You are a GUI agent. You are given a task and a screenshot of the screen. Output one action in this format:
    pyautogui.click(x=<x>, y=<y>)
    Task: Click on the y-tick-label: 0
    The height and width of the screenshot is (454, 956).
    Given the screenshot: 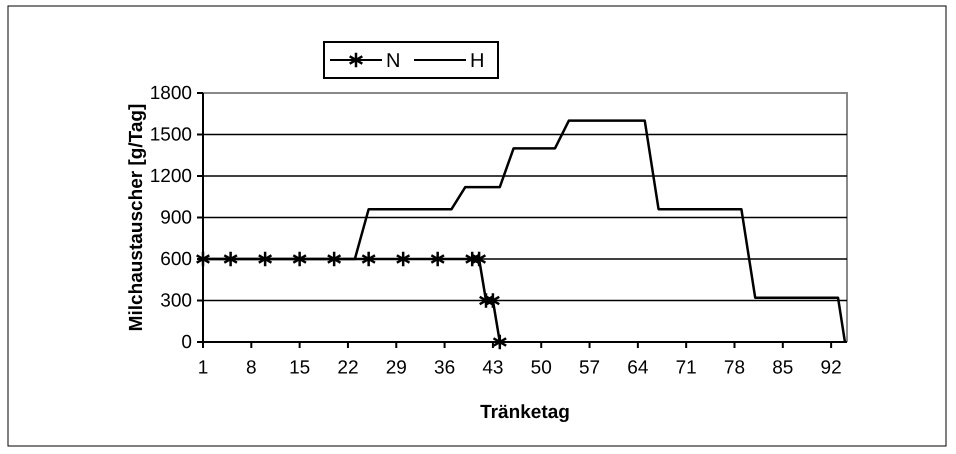 What is the action you would take?
    pyautogui.click(x=186, y=343)
    